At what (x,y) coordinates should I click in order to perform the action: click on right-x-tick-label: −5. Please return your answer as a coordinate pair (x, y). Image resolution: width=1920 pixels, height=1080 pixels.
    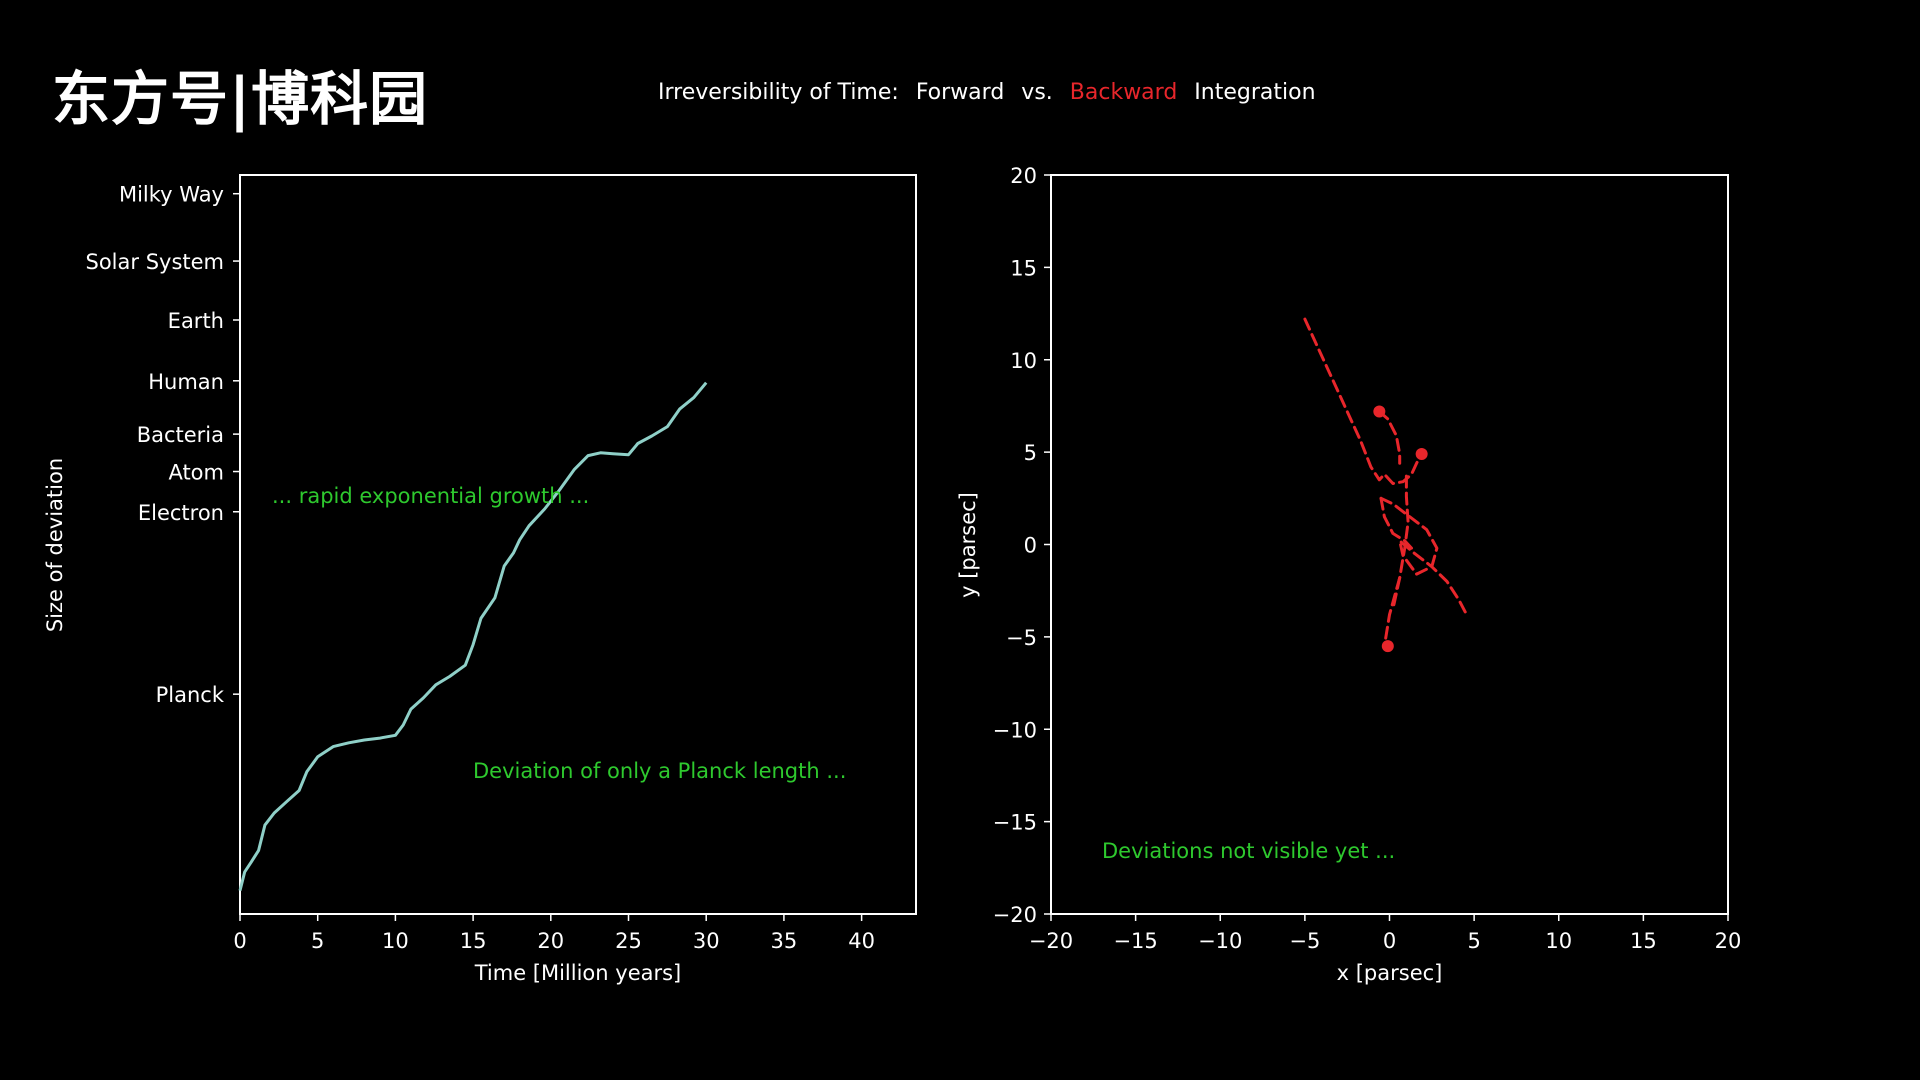
    Looking at the image, I should click on (1304, 941).